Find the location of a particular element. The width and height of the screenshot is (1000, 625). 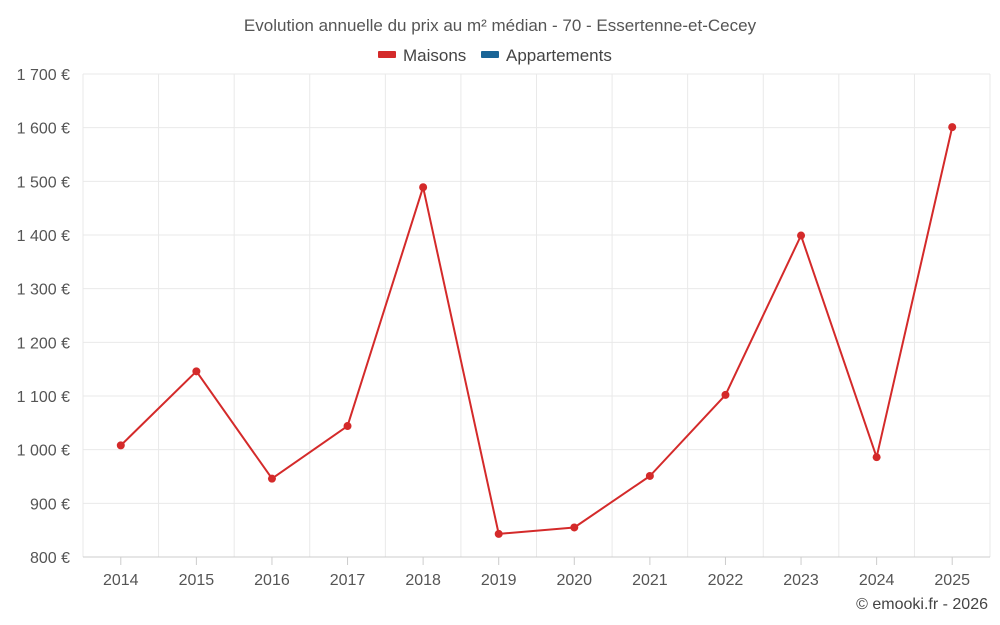

x-tick-label: 2017 is located at coordinates (348, 580).